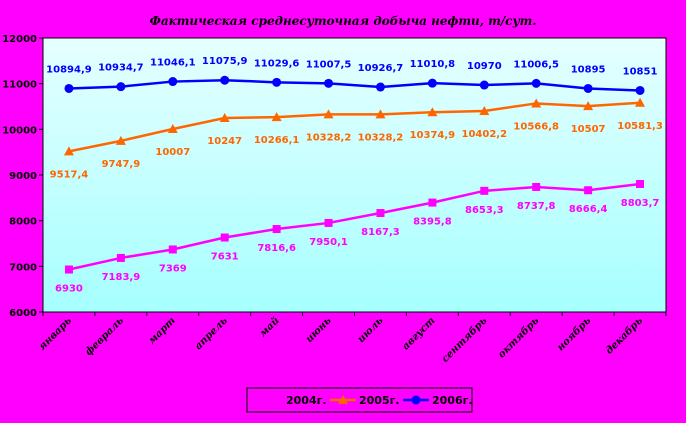 The image size is (686, 423). Describe the element at coordinates (640, 71) in the screenshot. I see `data-label: 10851` at that location.